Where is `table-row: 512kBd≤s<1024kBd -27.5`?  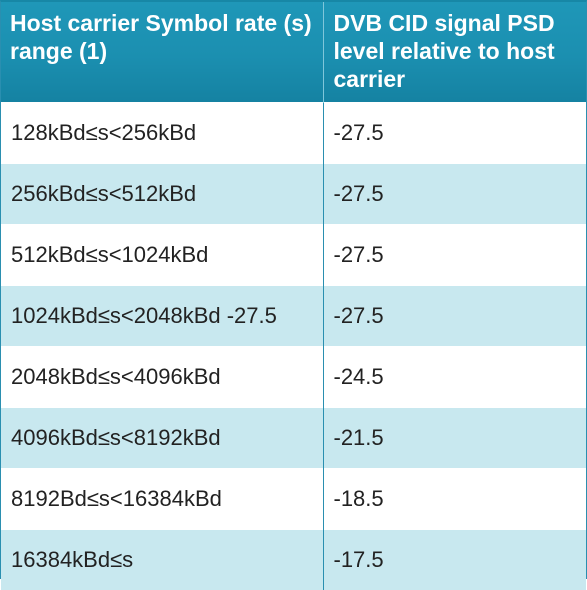
table-row: 512kBd≤s<1024kBd -27.5 is located at coordinates (293, 255).